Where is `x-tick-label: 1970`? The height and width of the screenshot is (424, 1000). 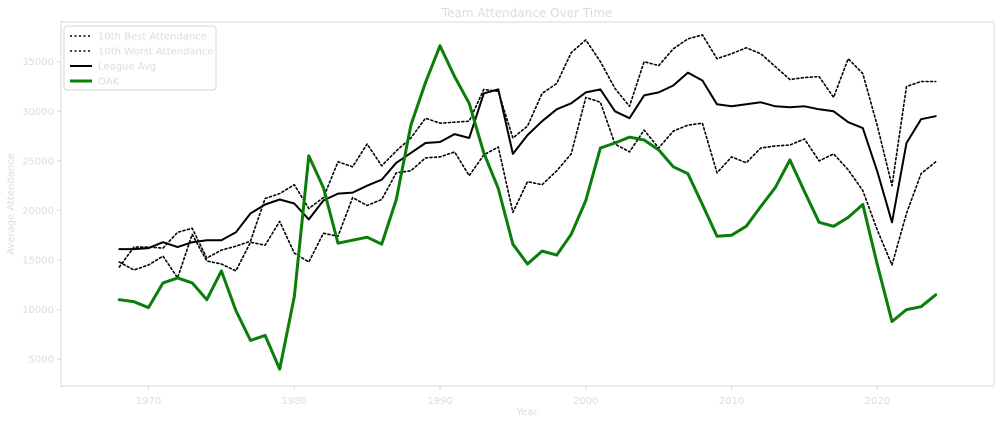 x-tick-label: 1970 is located at coordinates (148, 401).